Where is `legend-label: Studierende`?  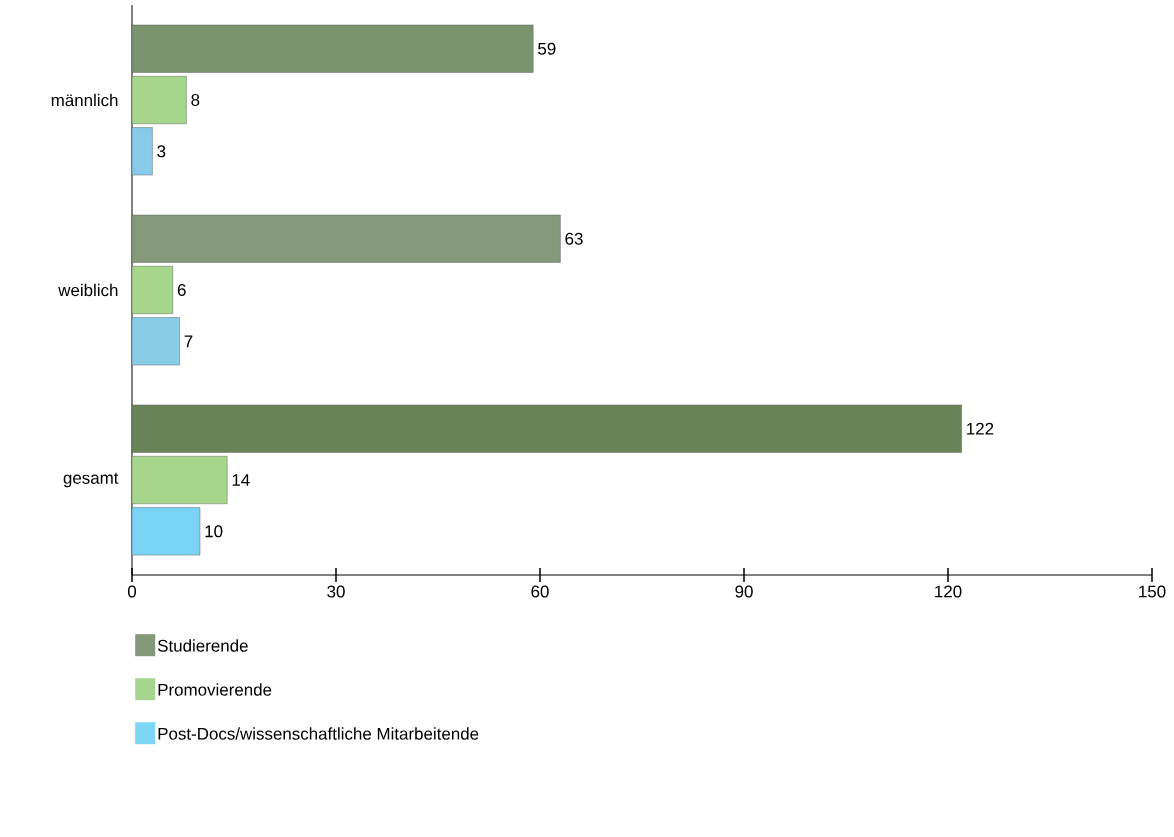 legend-label: Studierende is located at coordinates (202, 645).